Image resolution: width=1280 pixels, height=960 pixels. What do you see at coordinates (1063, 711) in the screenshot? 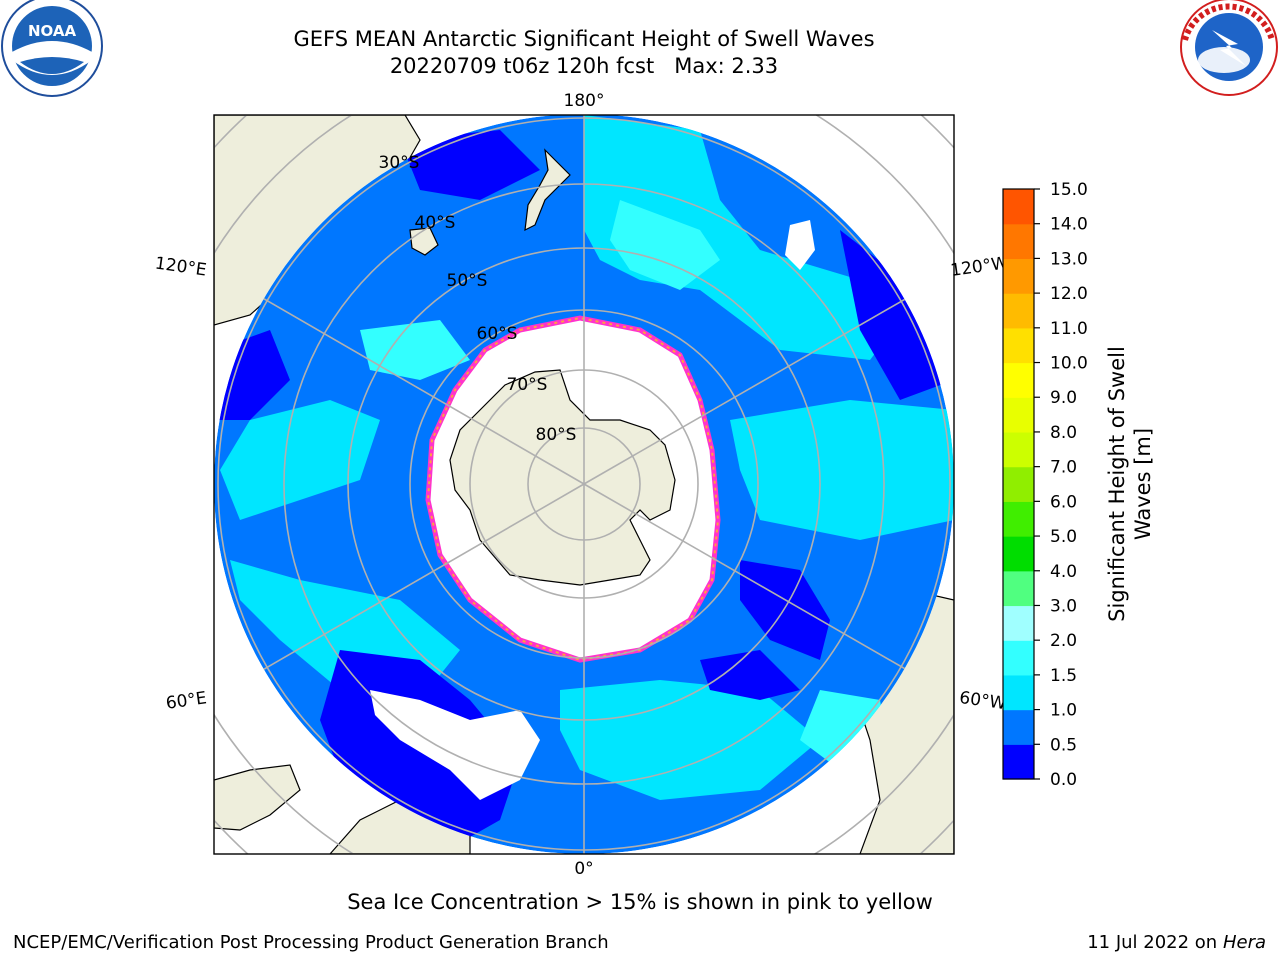
I see `colorbar-tick-label: 1.0` at bounding box center [1063, 711].